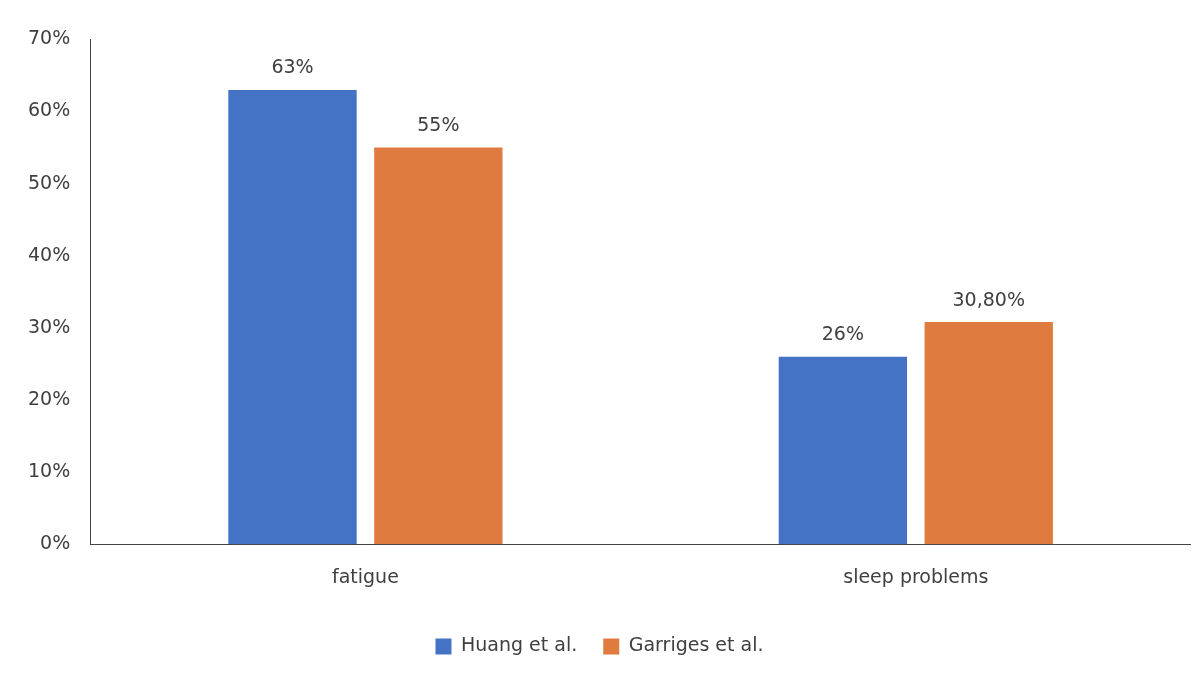 Image resolution: width=1199 pixels, height=674 pixels. Describe the element at coordinates (55, 542) in the screenshot. I see `y-tick-label: 0%` at that location.